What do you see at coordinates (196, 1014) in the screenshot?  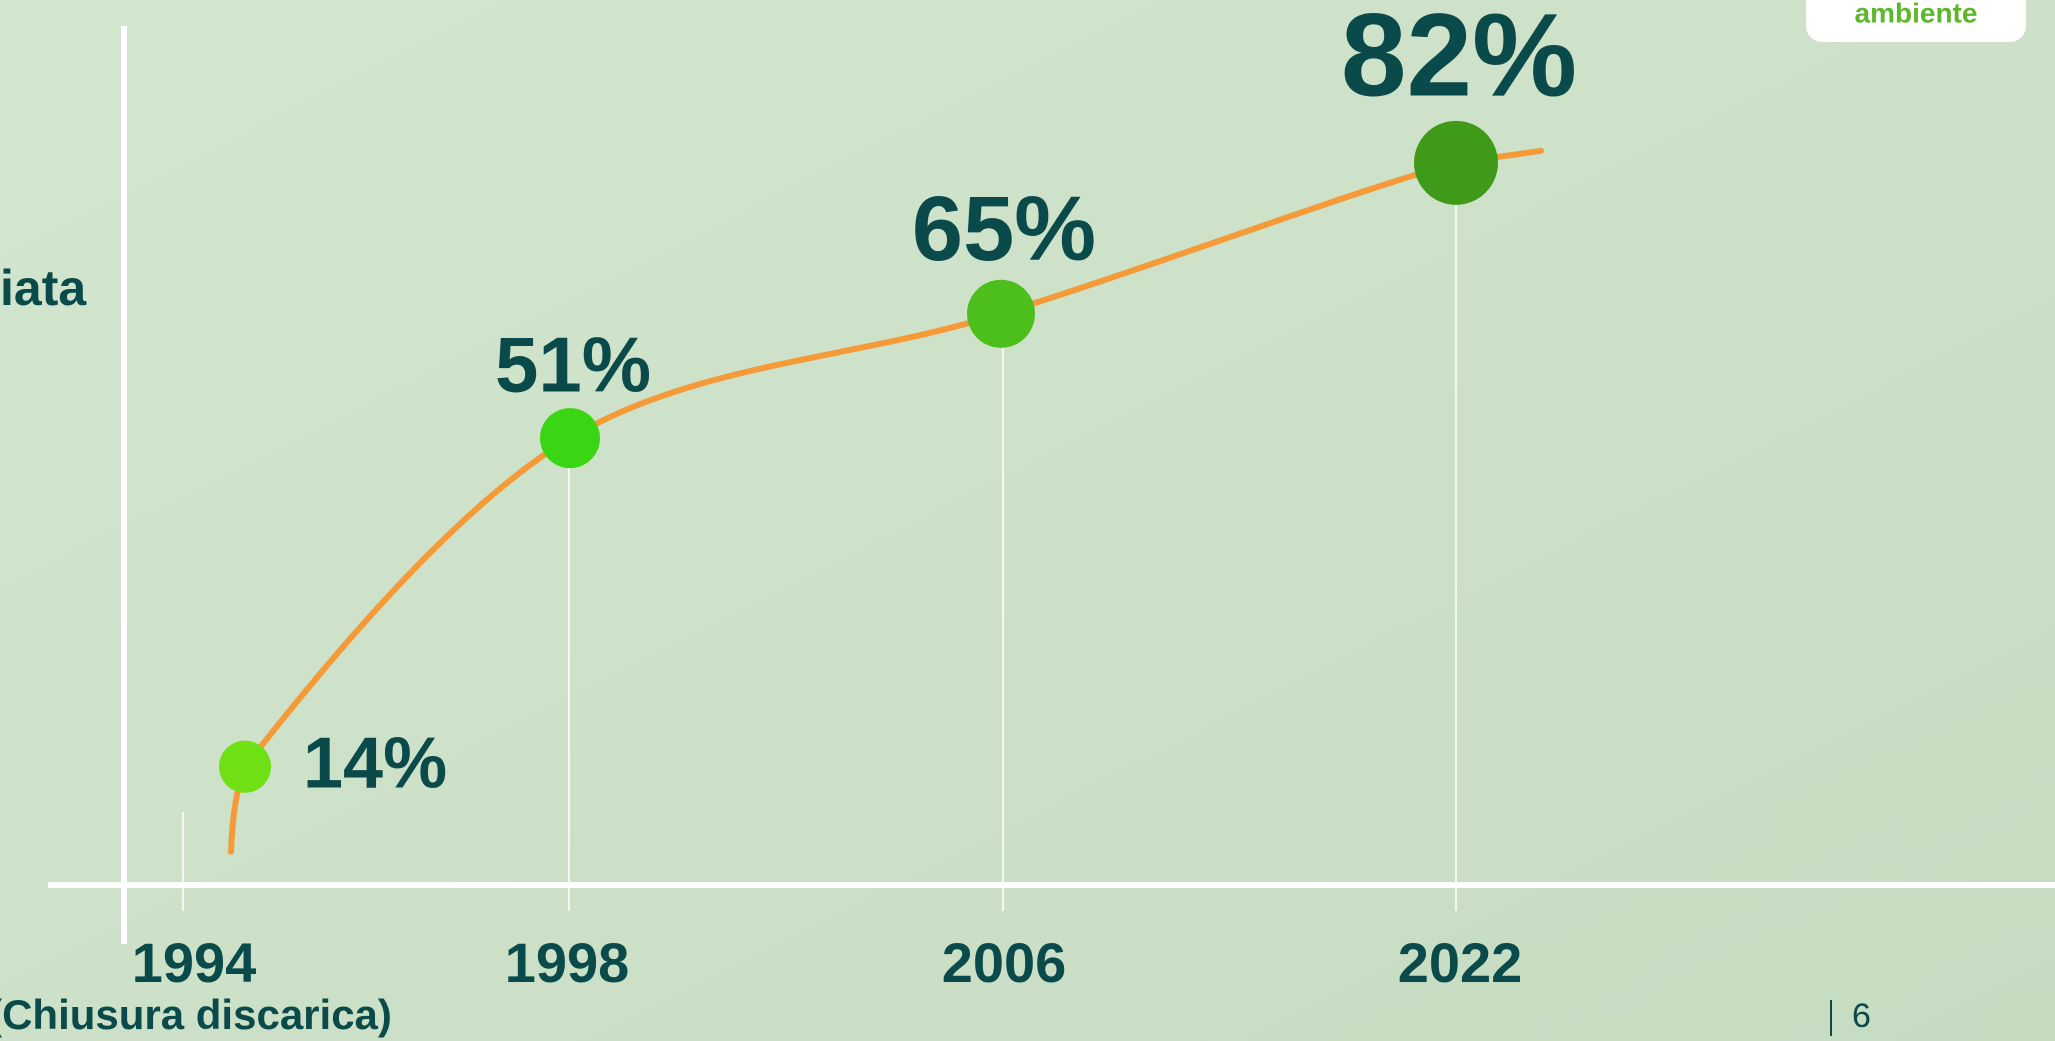 I see `x-annotation: (Chiusura discarica)` at bounding box center [196, 1014].